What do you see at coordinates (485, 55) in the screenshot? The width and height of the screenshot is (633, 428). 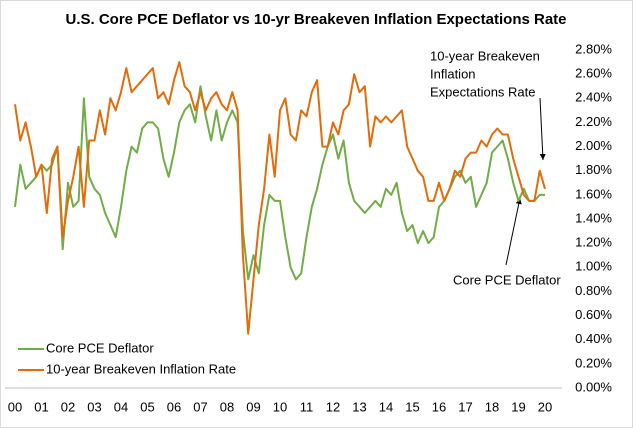 I see `annotation: 10-year Breakeven` at bounding box center [485, 55].